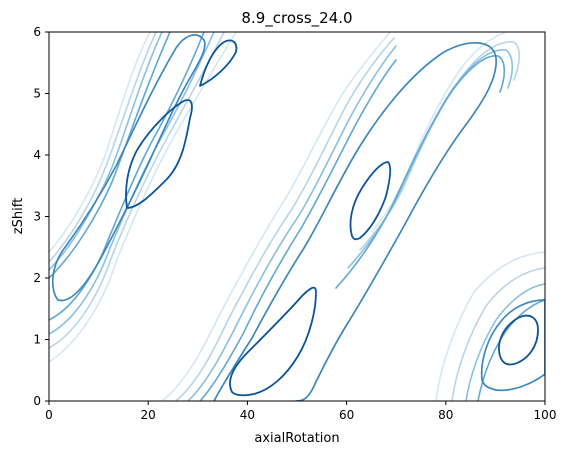 The image size is (567, 454). I want to click on x-tick-label: 20, so click(148, 415).